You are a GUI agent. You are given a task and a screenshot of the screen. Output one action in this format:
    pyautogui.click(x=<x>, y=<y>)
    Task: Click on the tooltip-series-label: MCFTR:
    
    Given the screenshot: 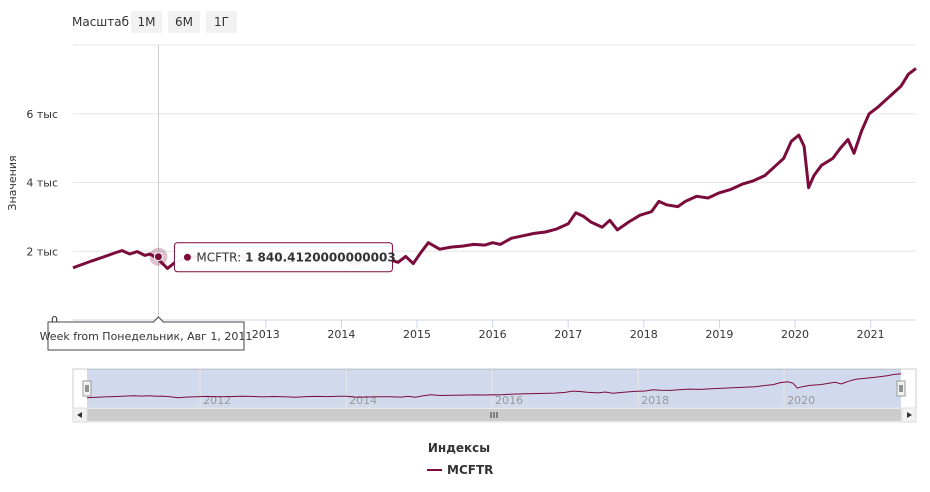 What is the action you would take?
    pyautogui.click(x=220, y=257)
    